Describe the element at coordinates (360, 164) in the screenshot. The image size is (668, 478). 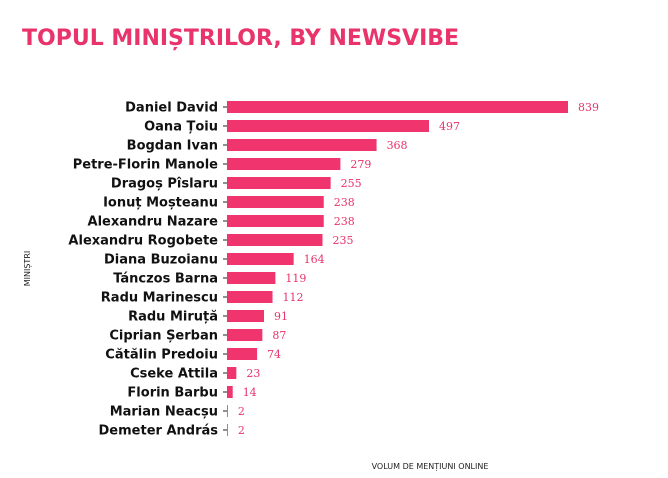
I see `value-label: 279` at that location.